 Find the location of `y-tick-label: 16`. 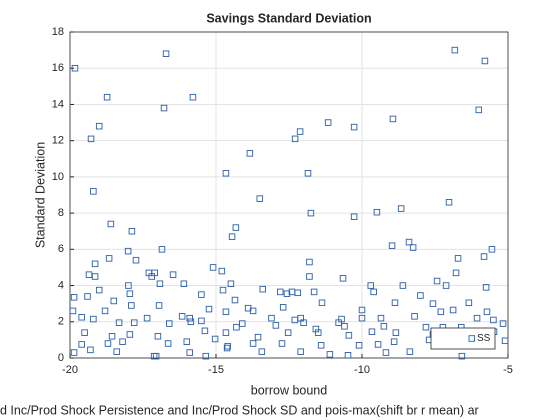

y-tick-label: 16 is located at coordinates (58, 68).